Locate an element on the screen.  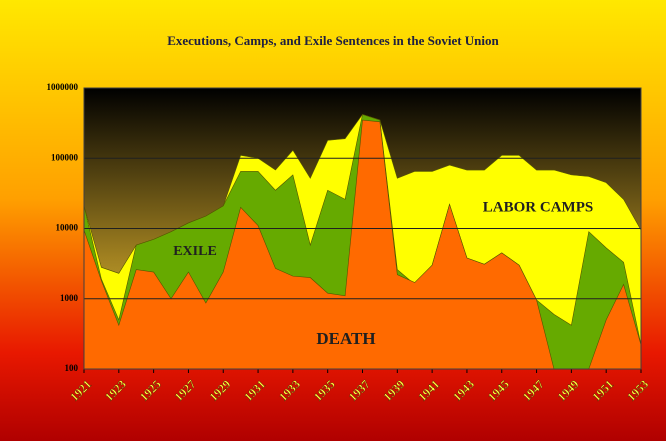
y-tick-label: 100 is located at coordinates (72, 368).